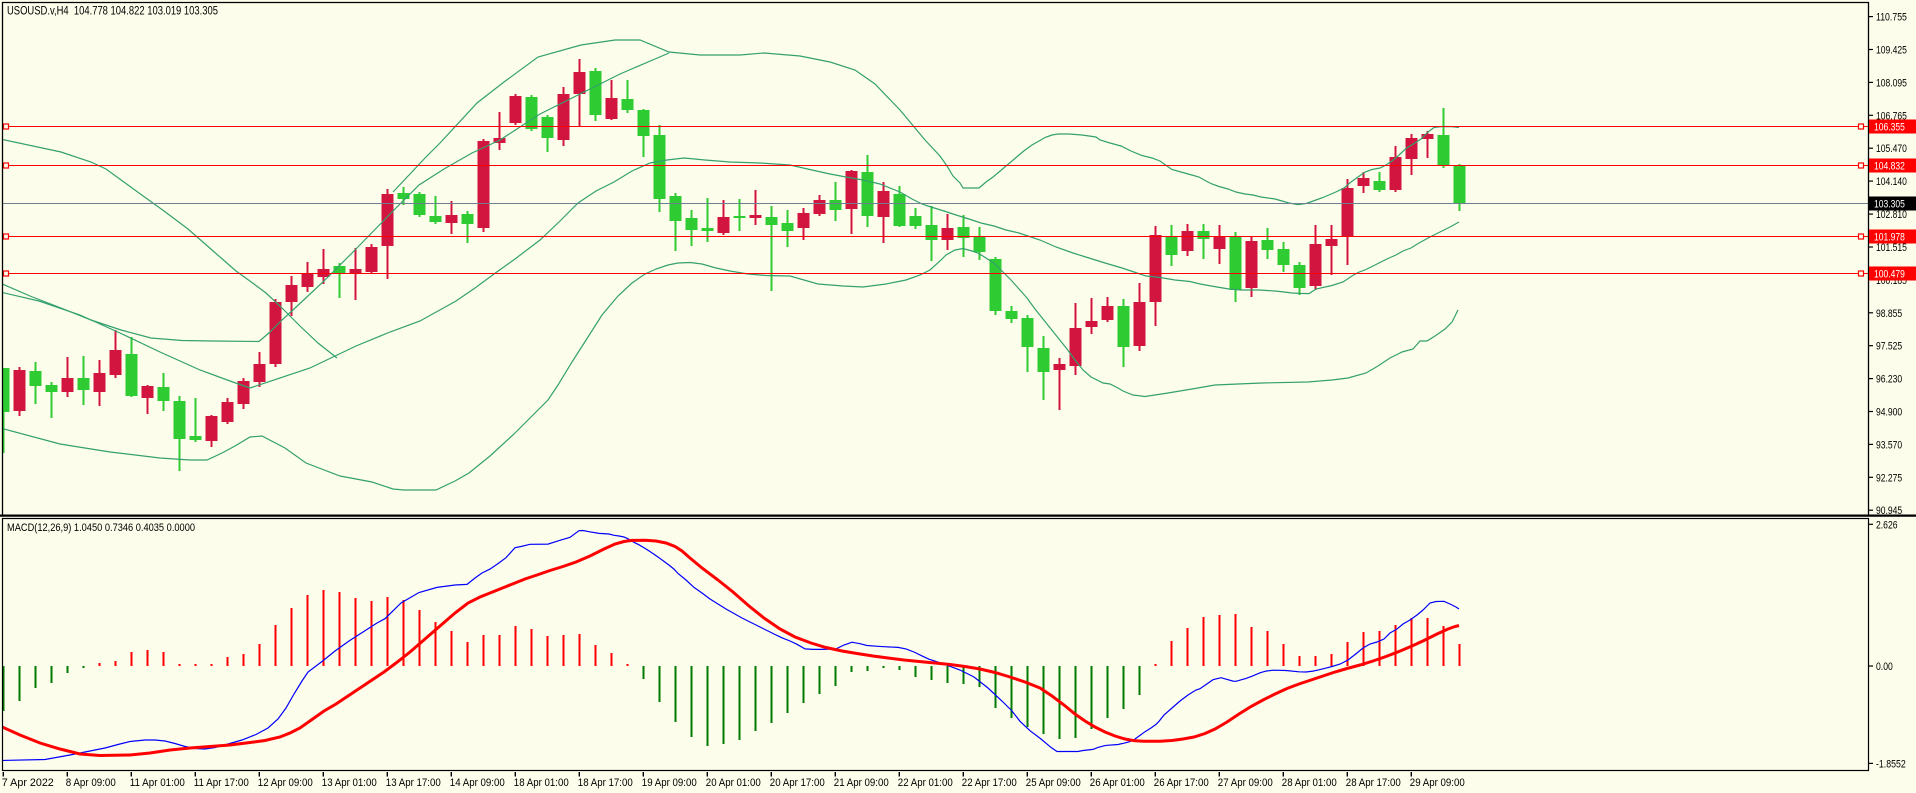 The image size is (1916, 793). What do you see at coordinates (349, 783) in the screenshot?
I see `svg-text: 13 Apr 01:00` at bounding box center [349, 783].